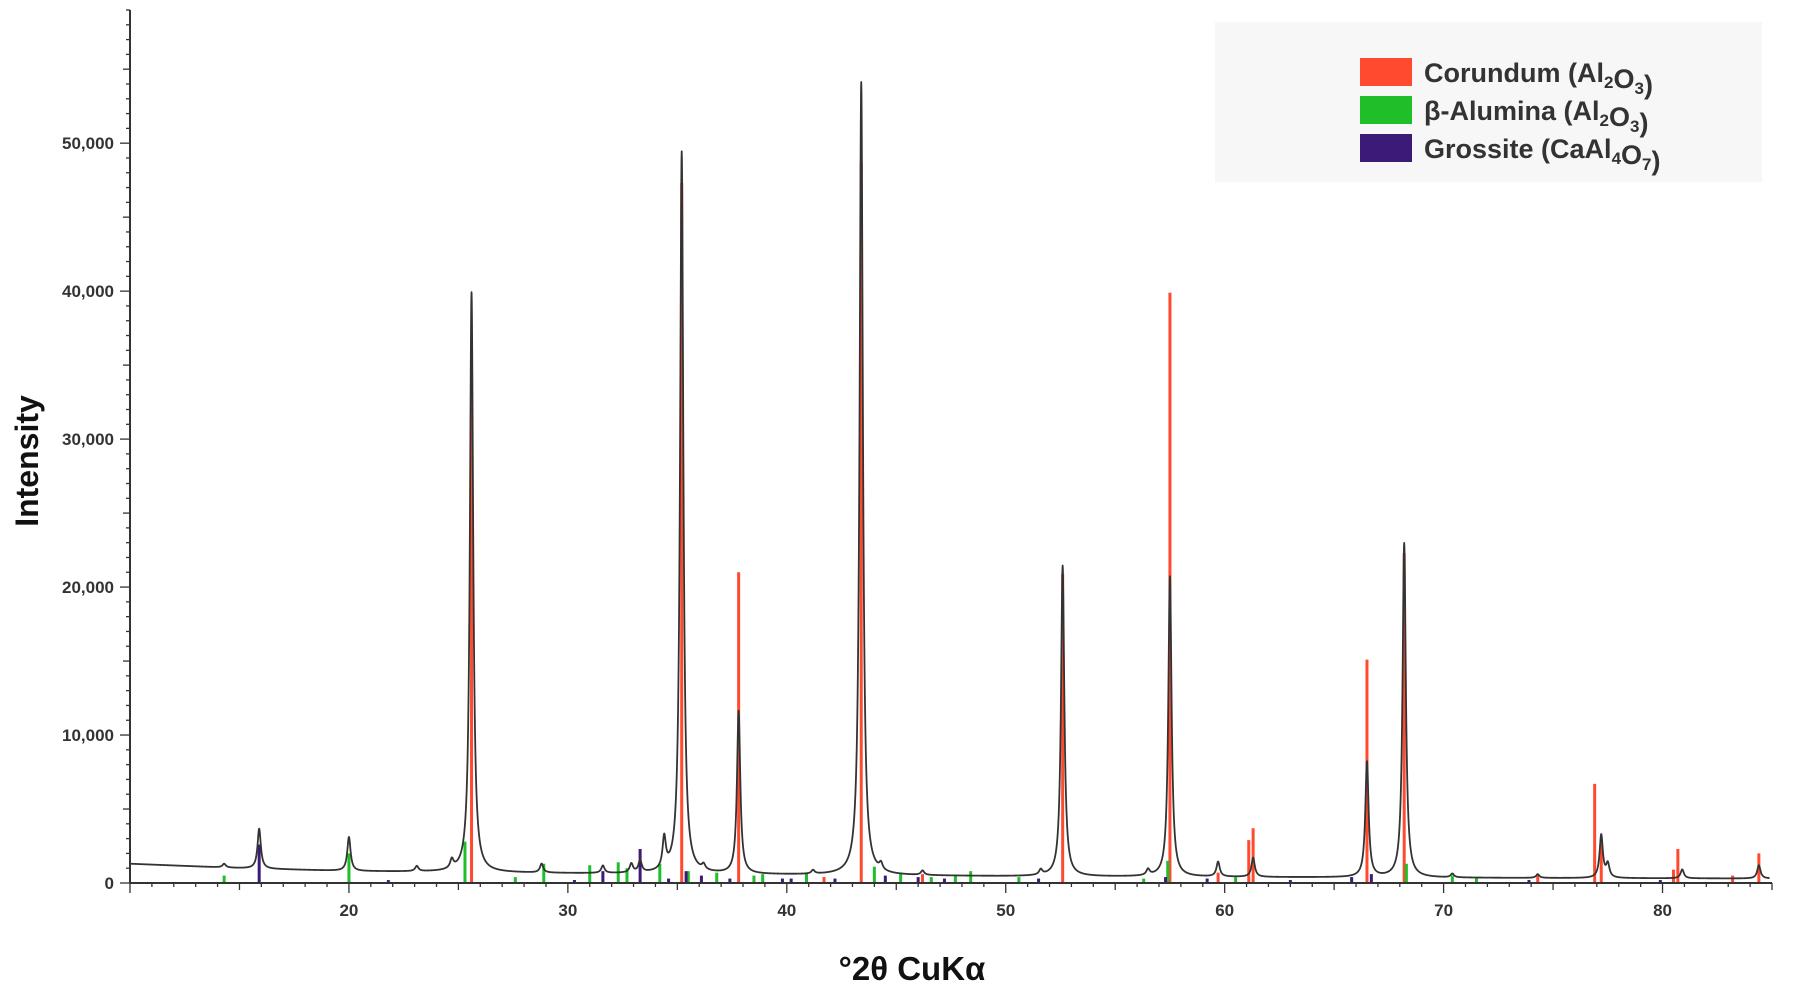  Describe the element at coordinates (88, 143) in the screenshot. I see `y-tick-label: 50,000` at that location.